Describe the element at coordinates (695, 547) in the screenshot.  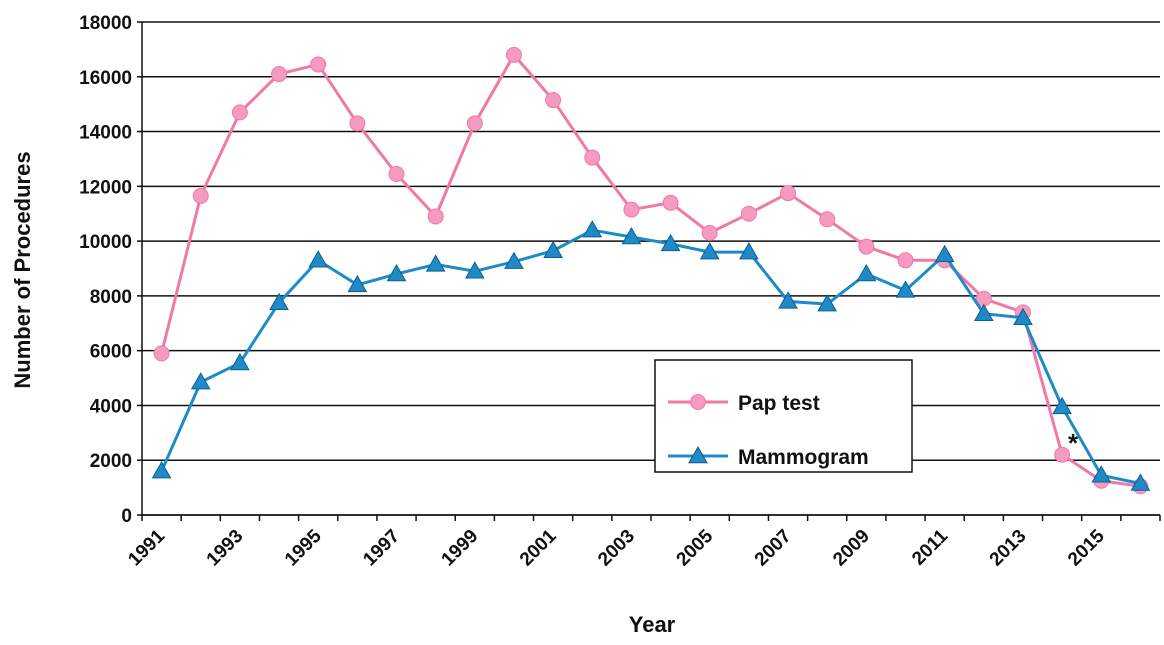
I see `x-tick-label: 2005` at that location.